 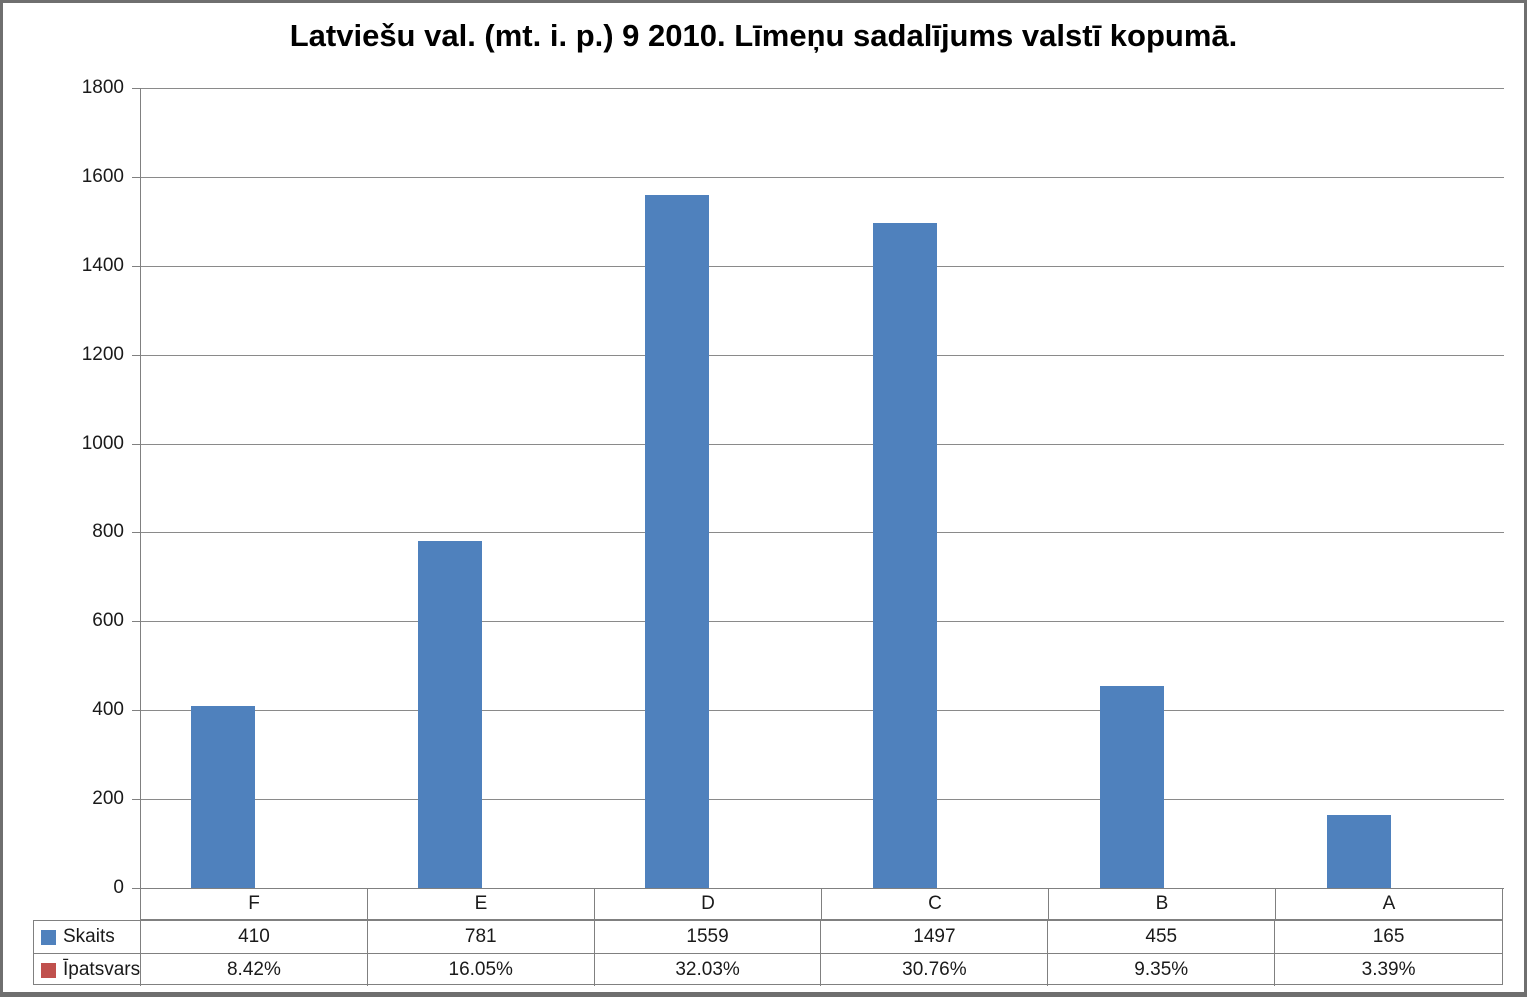 I want to click on y-axis-tick-label: 0, so click(x=118, y=887).